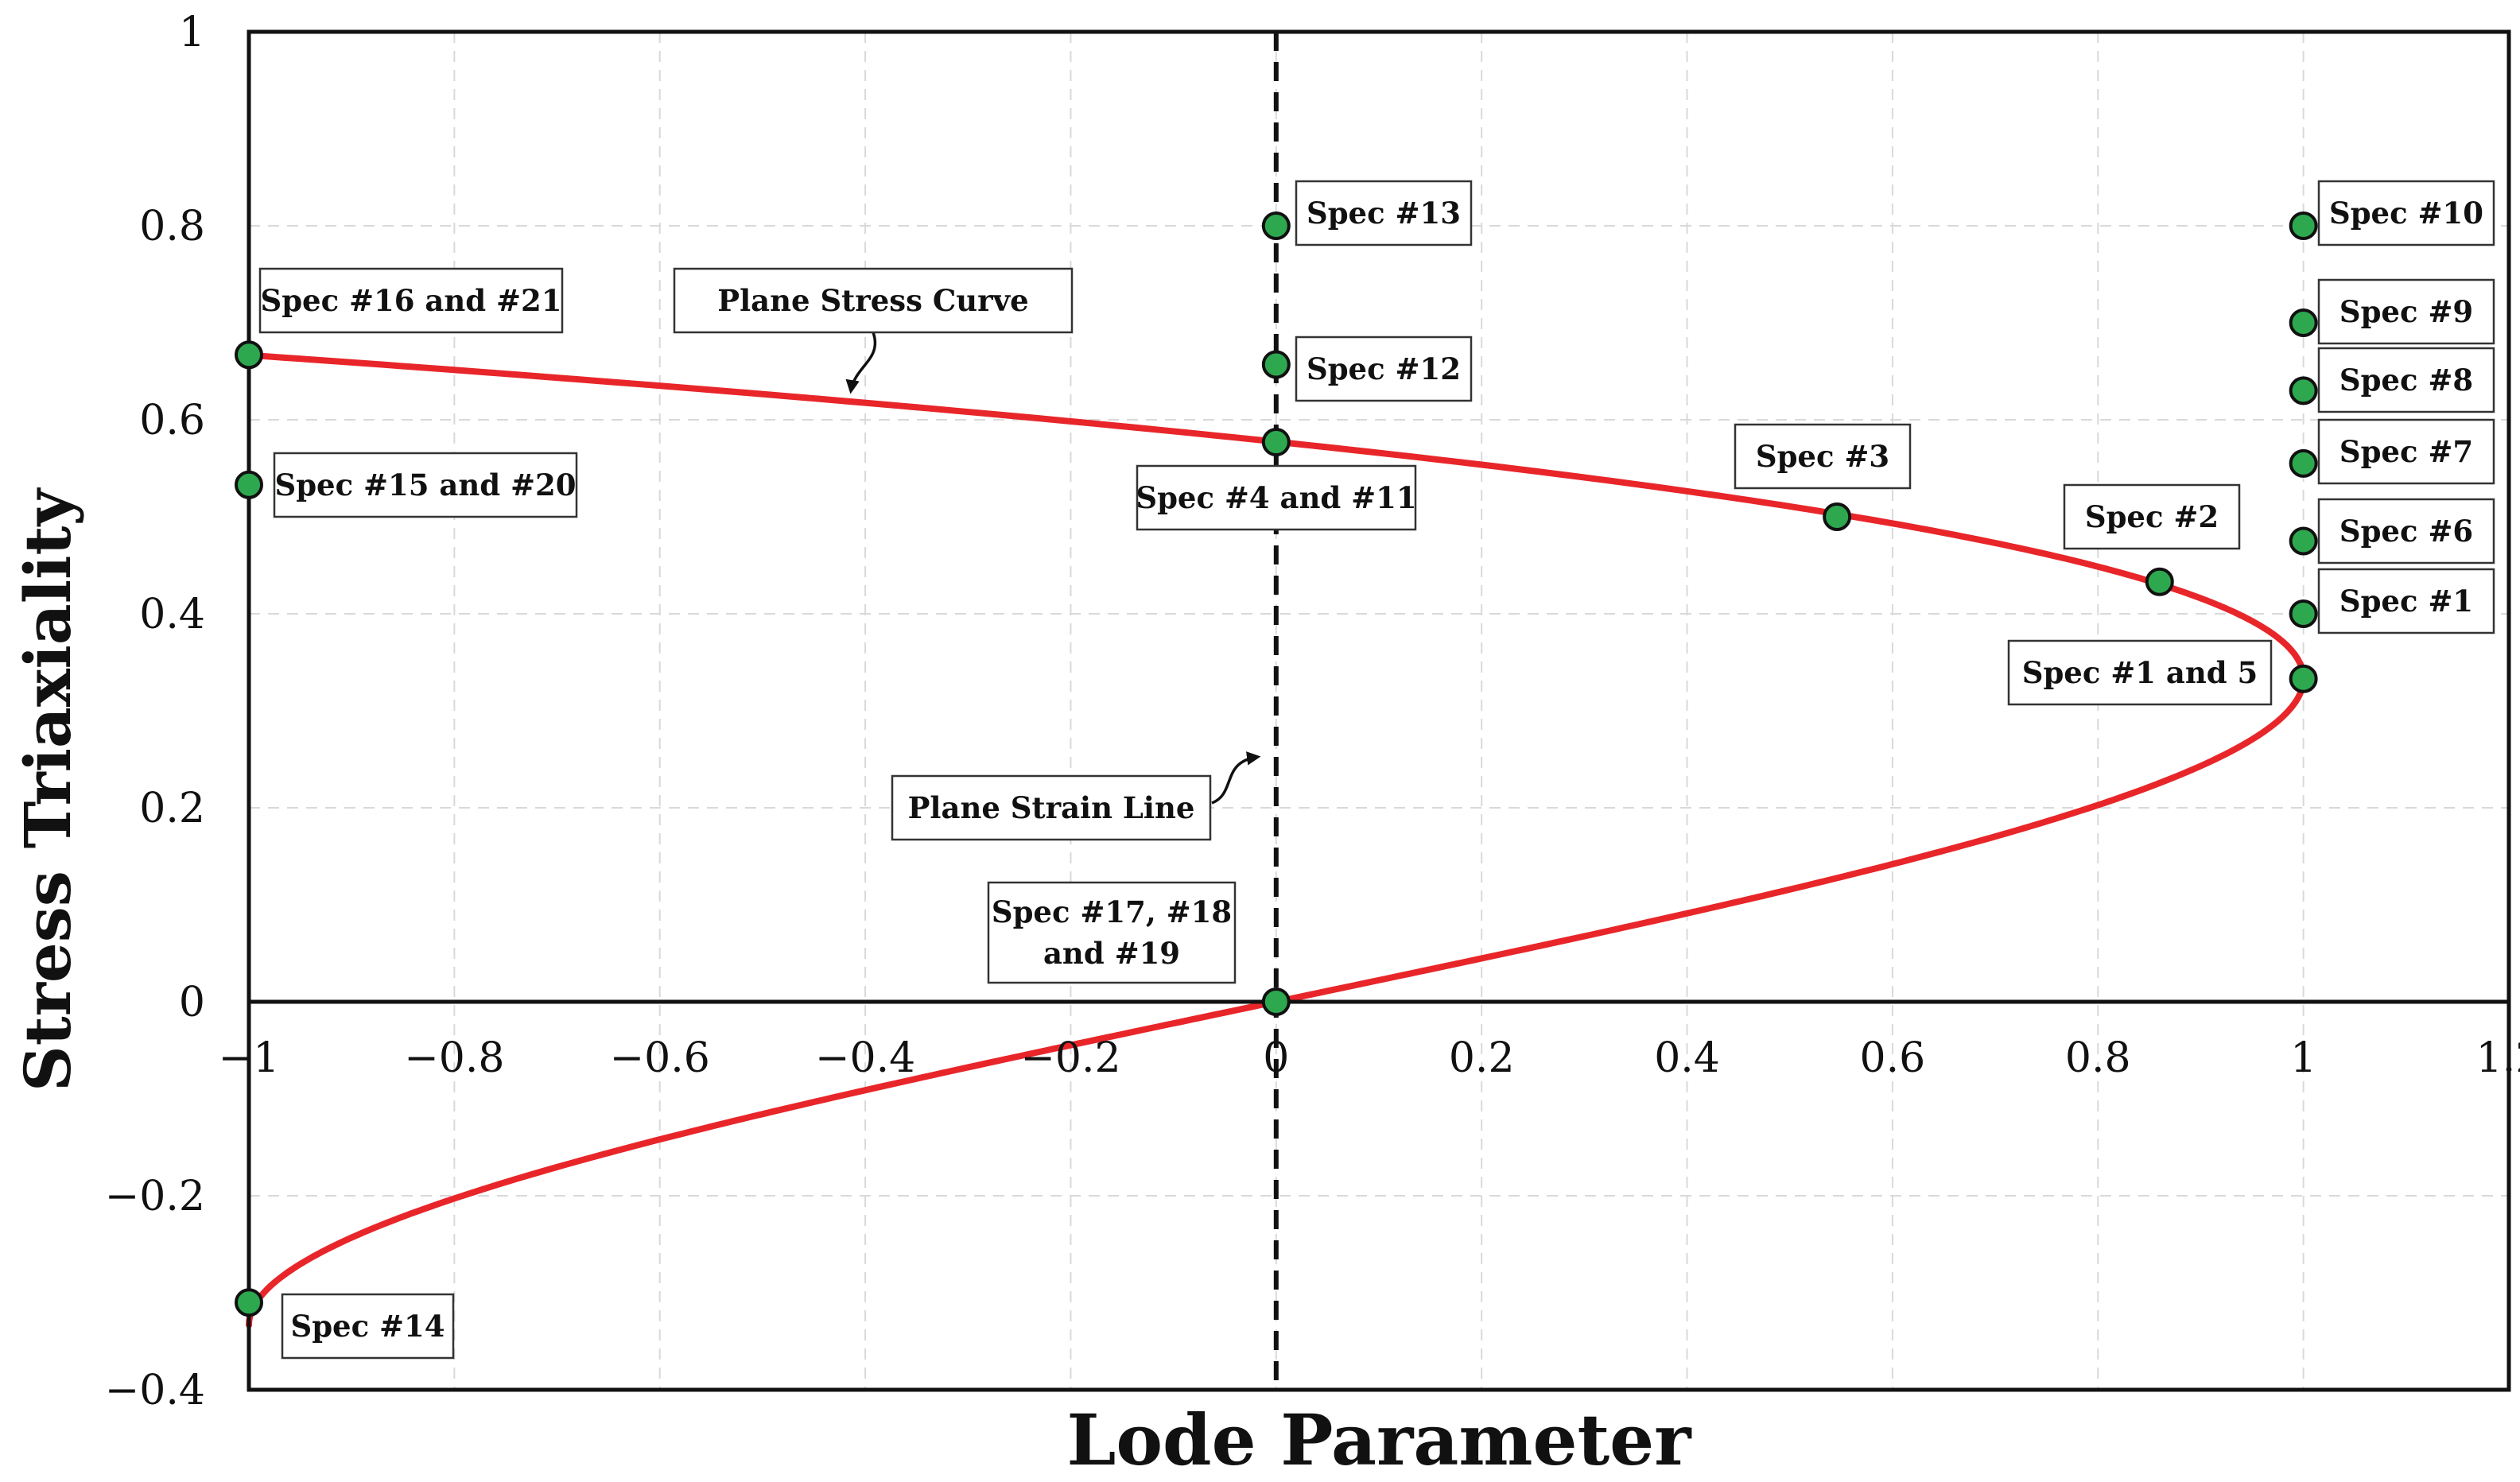  I want to click on x-tick-label: 0.2, so click(1482, 1058).